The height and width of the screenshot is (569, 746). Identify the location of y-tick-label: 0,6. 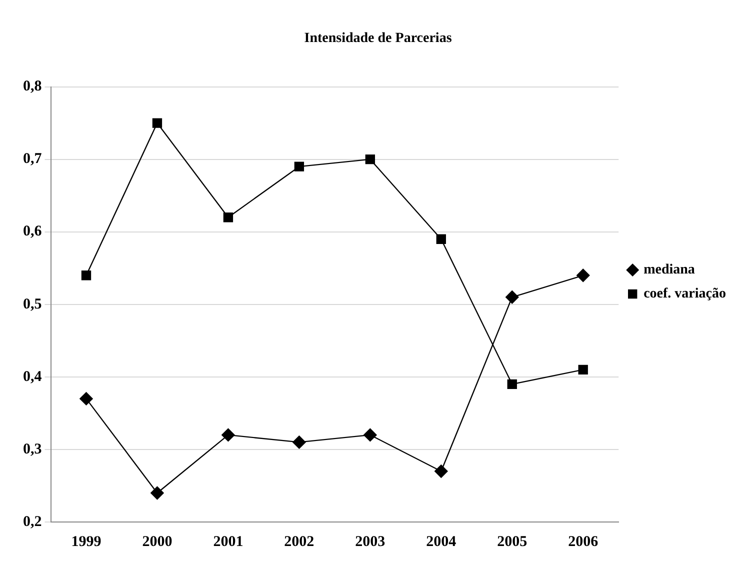
(32, 232).